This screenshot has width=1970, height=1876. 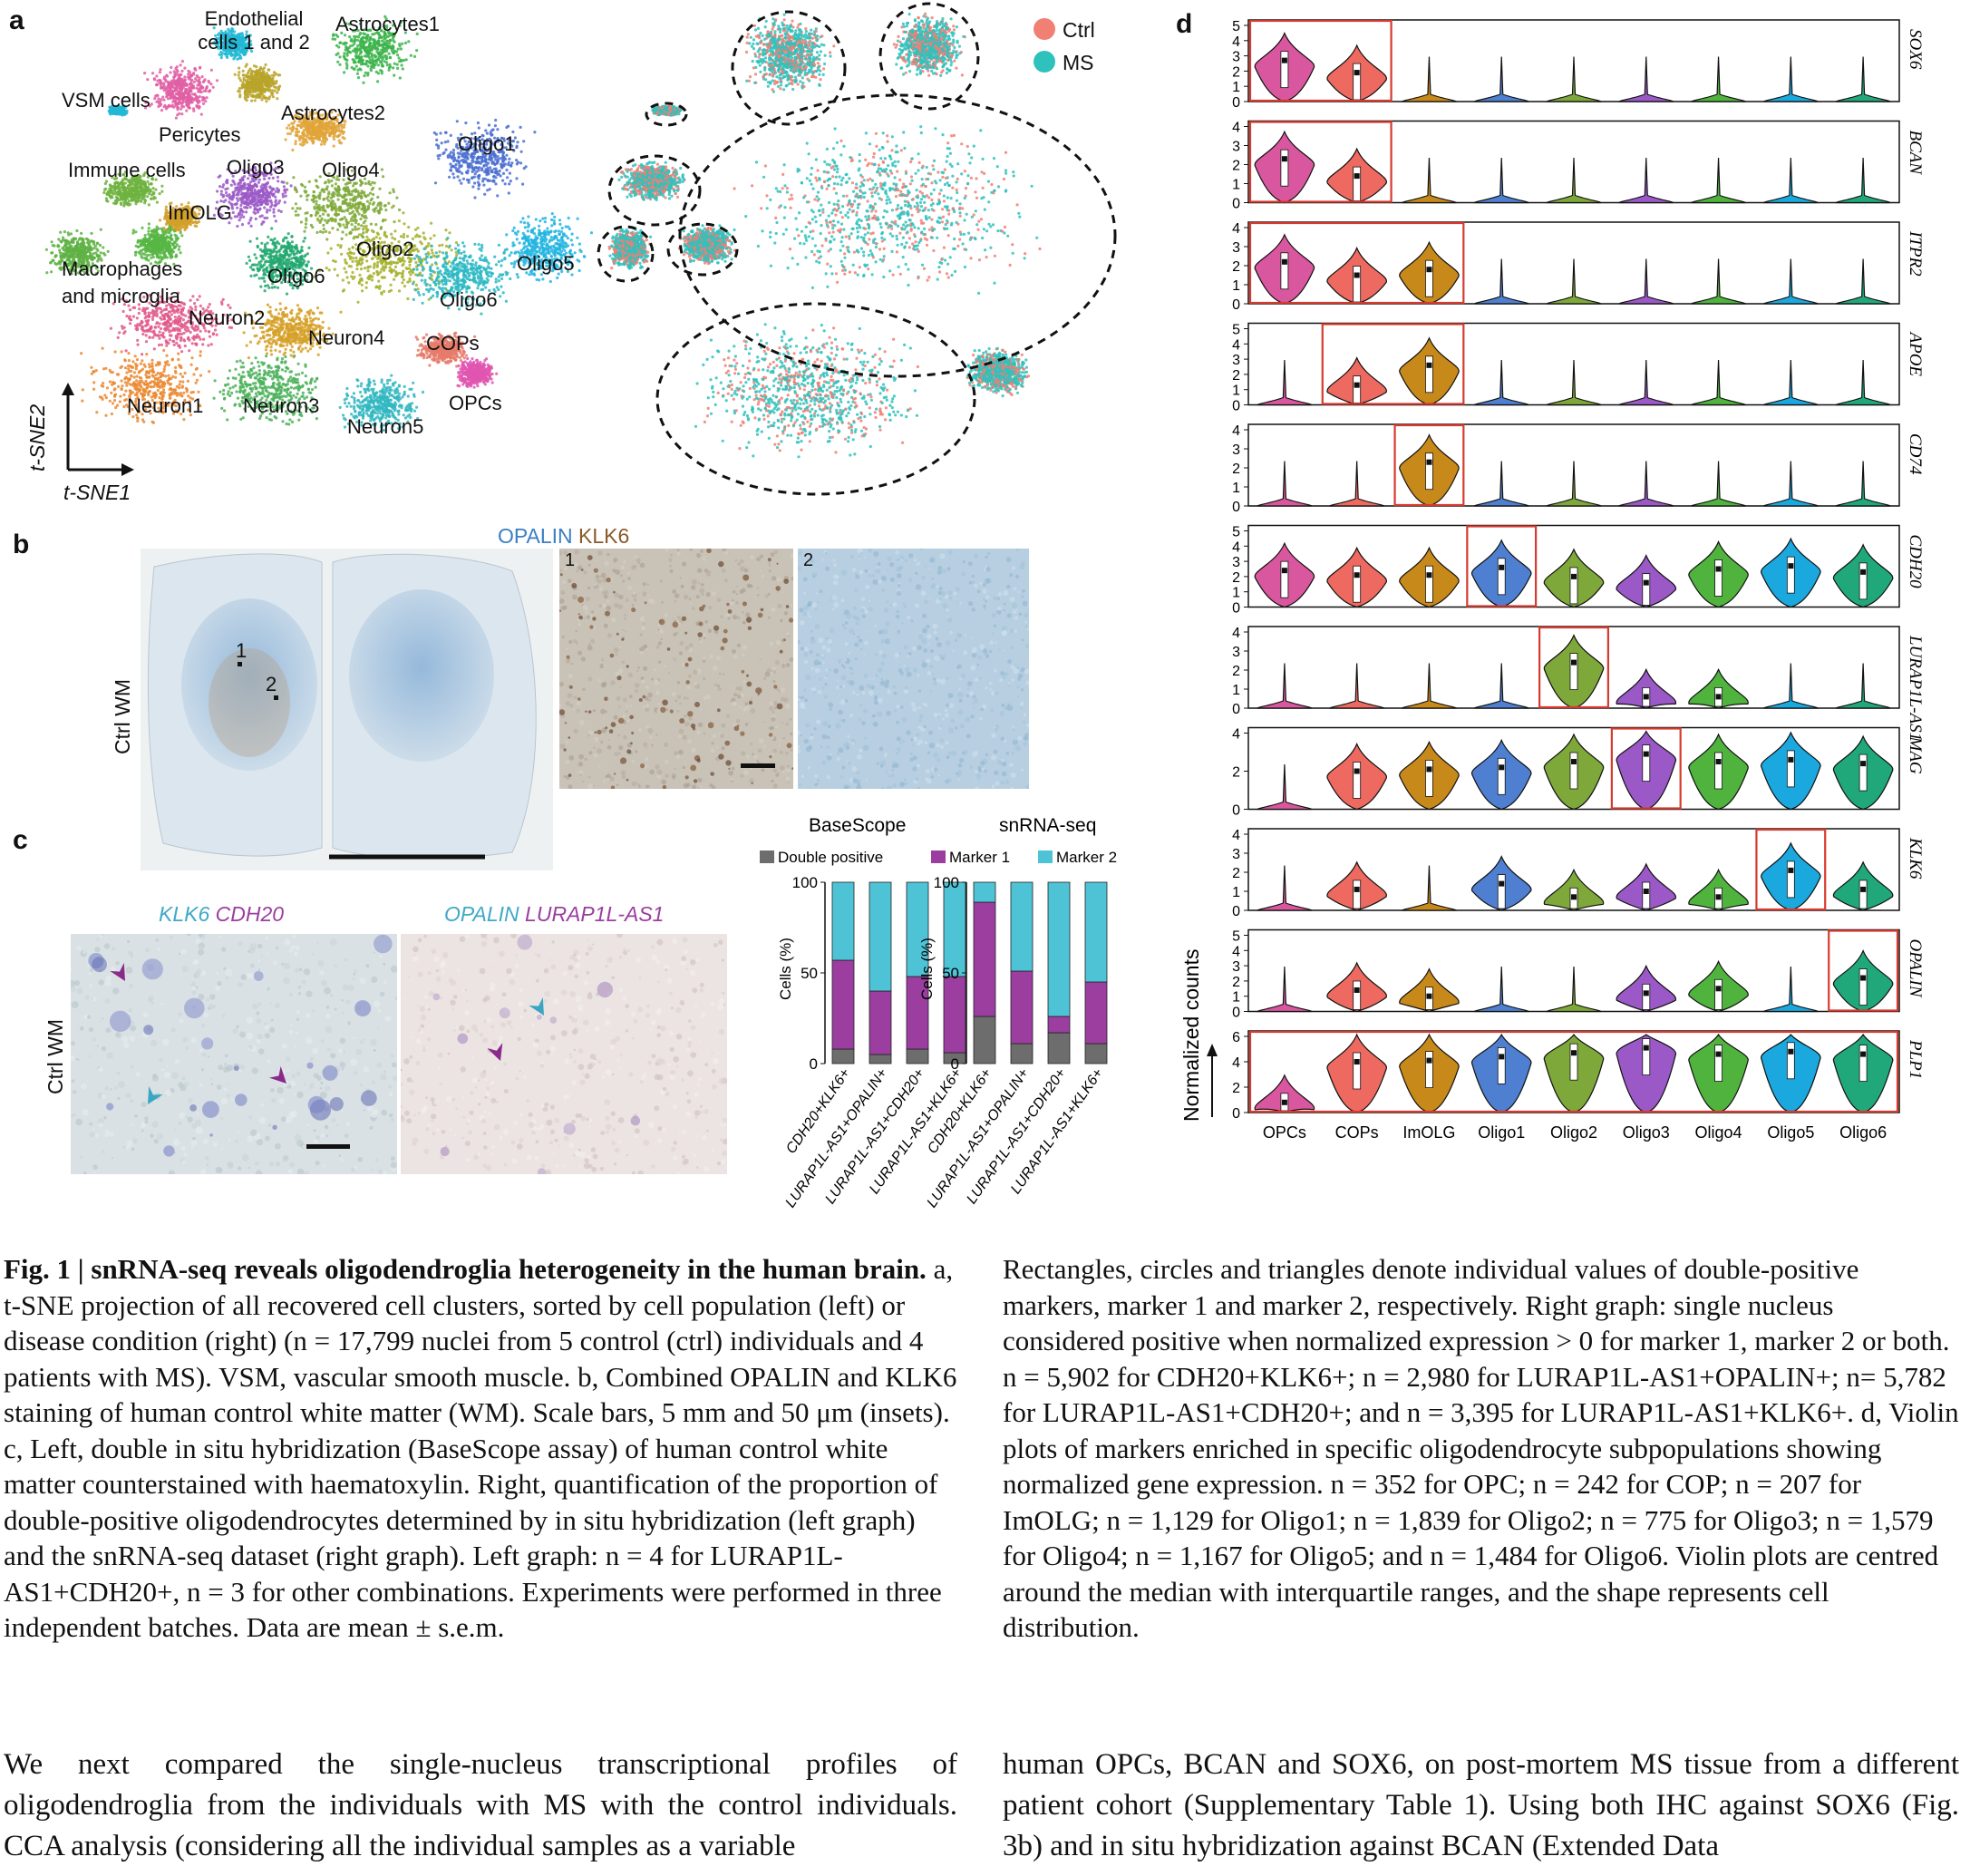 What do you see at coordinates (20, 840) in the screenshot?
I see `panel-c-label: c` at bounding box center [20, 840].